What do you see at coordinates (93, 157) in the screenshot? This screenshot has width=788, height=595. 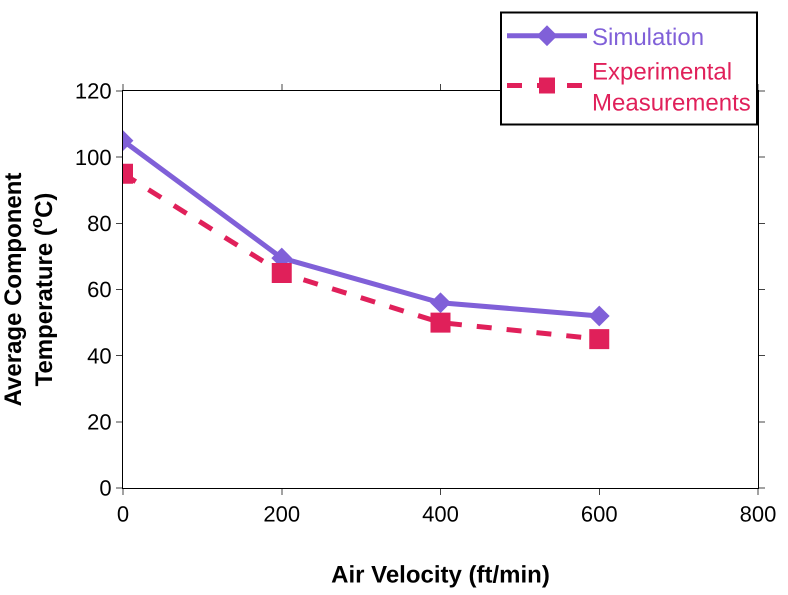 I see `y-tick-label: 100` at bounding box center [93, 157].